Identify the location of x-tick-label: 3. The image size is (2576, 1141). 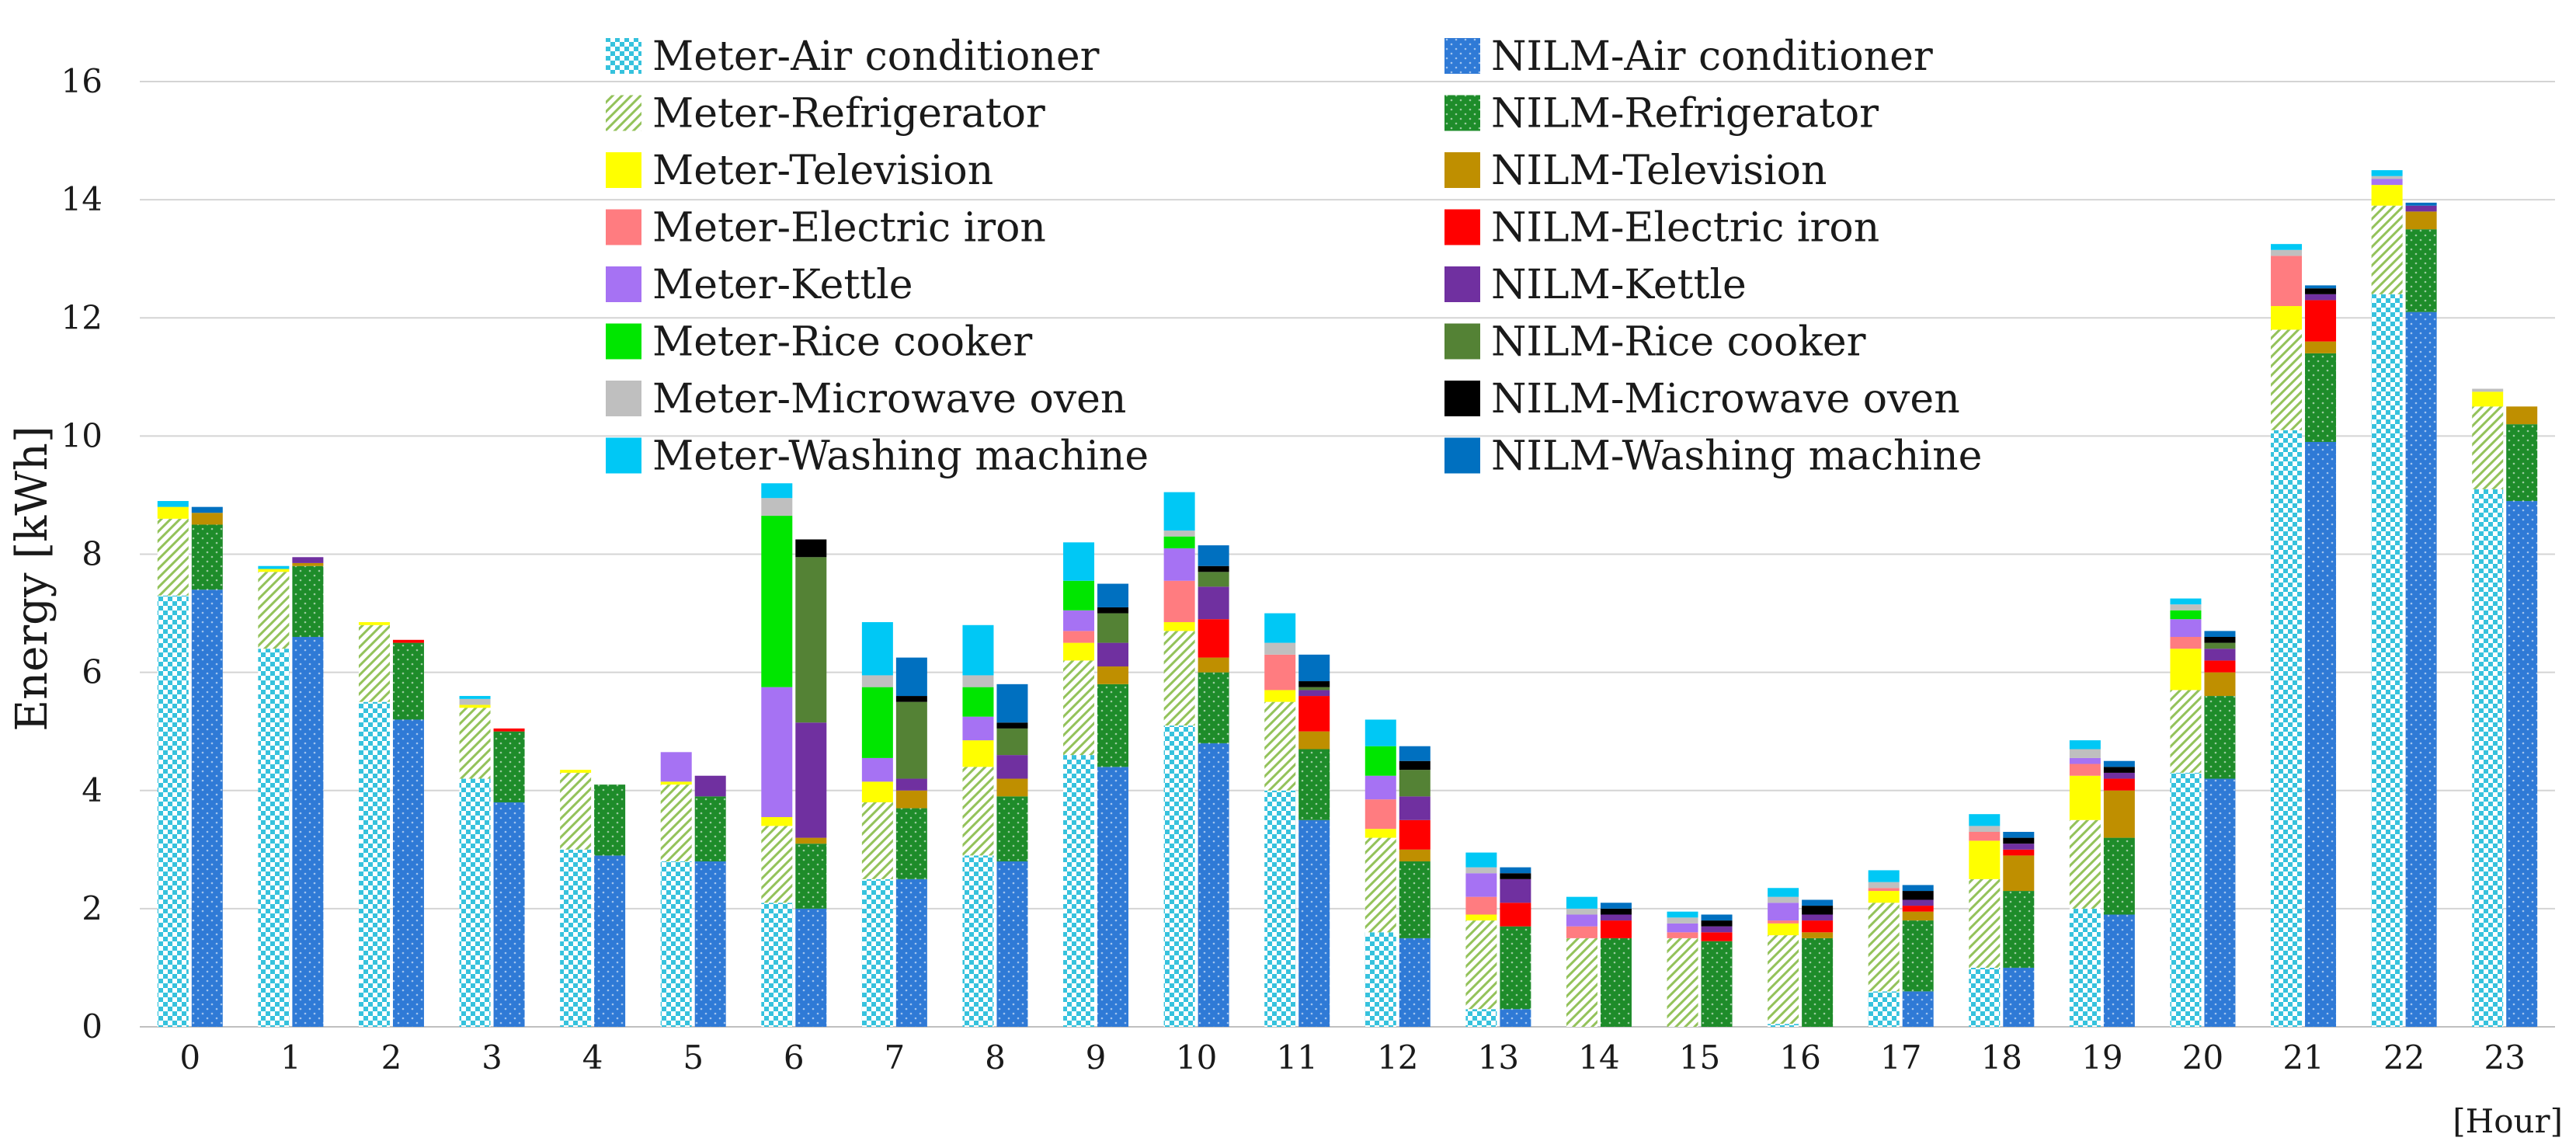
(492, 1057).